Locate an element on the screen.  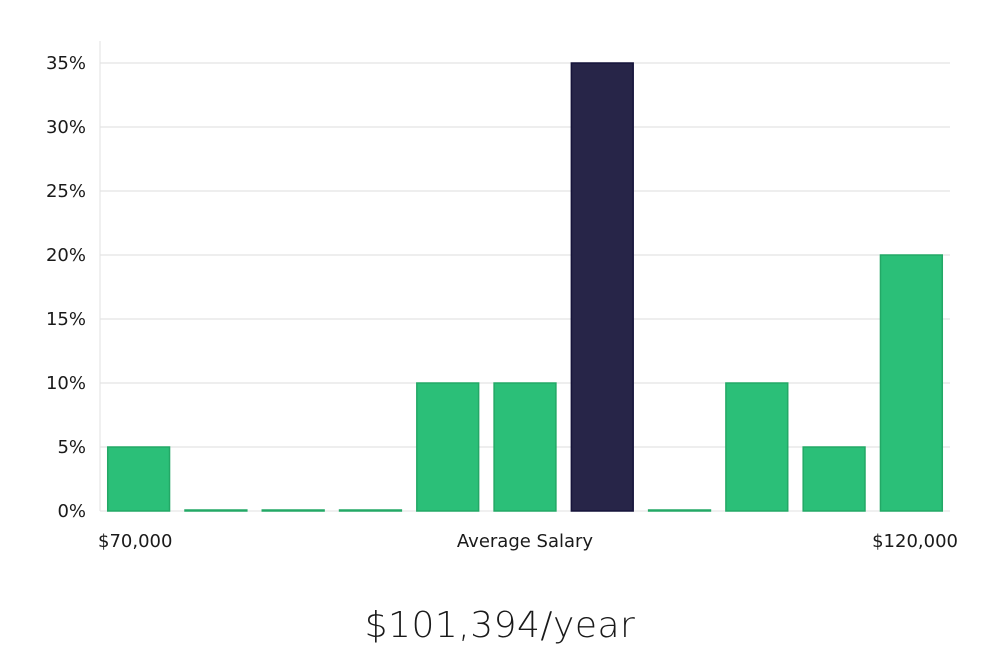
y-tick-label: 30% is located at coordinates (66, 127).